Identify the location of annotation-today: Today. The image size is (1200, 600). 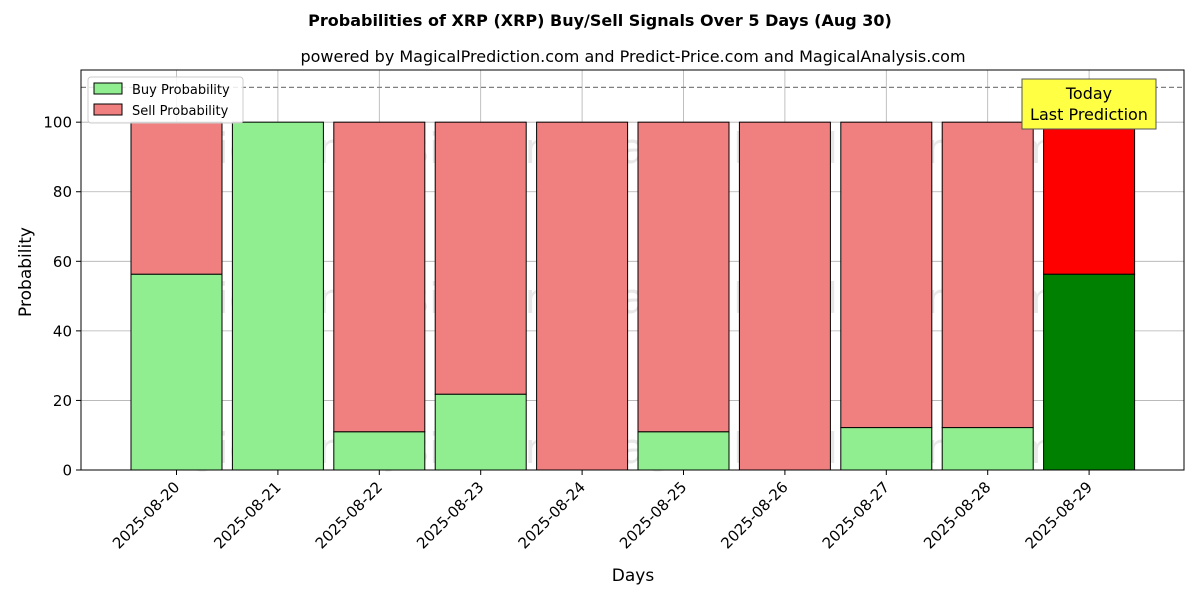
(1088, 93).